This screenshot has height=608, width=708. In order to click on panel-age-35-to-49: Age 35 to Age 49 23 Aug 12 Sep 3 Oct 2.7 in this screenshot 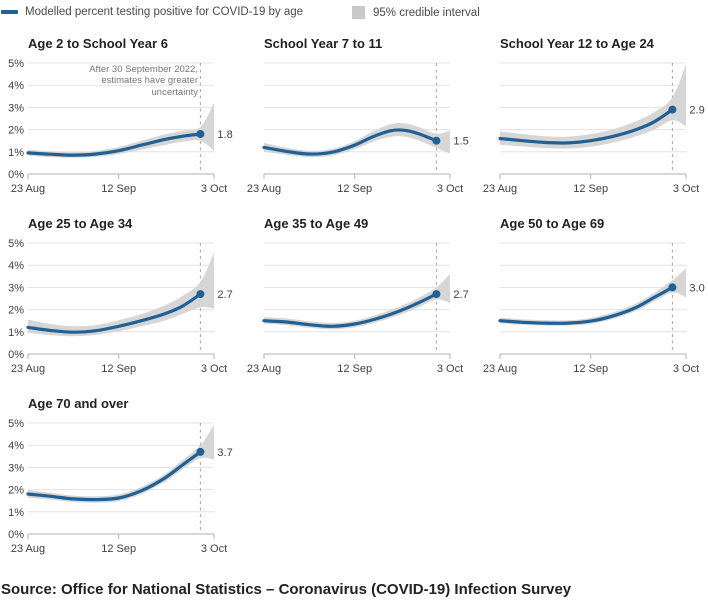, I will do `click(354, 300)`.